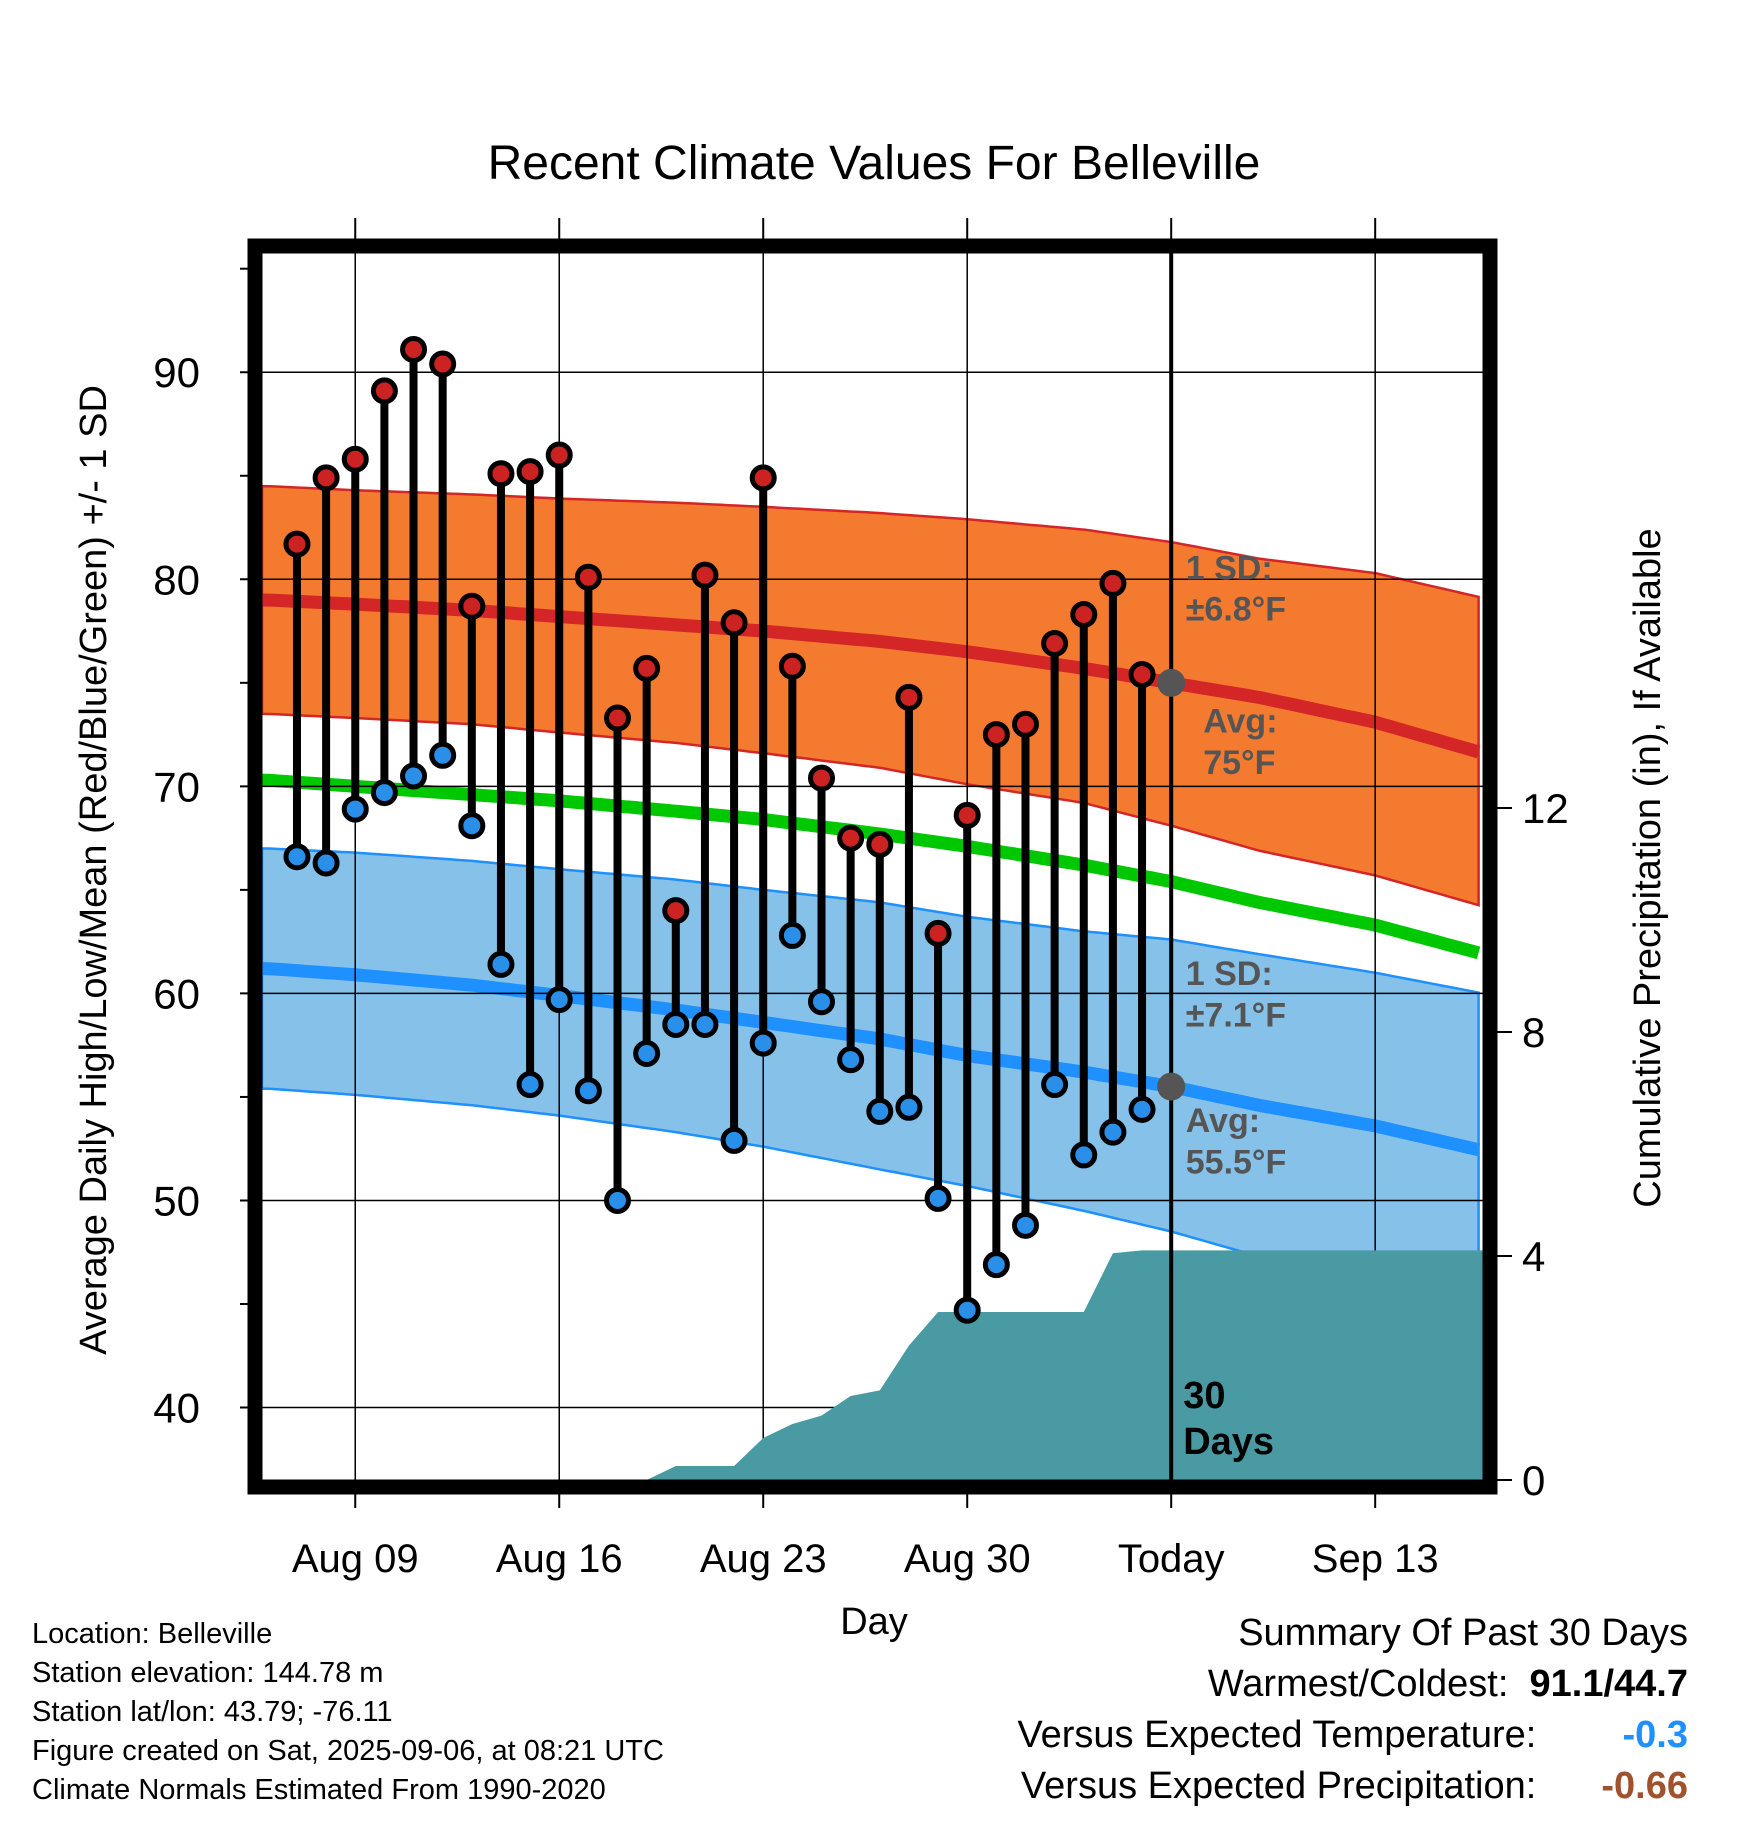  Describe the element at coordinates (1533, 1256) in the screenshot. I see `y2-tick-label: 4` at that location.